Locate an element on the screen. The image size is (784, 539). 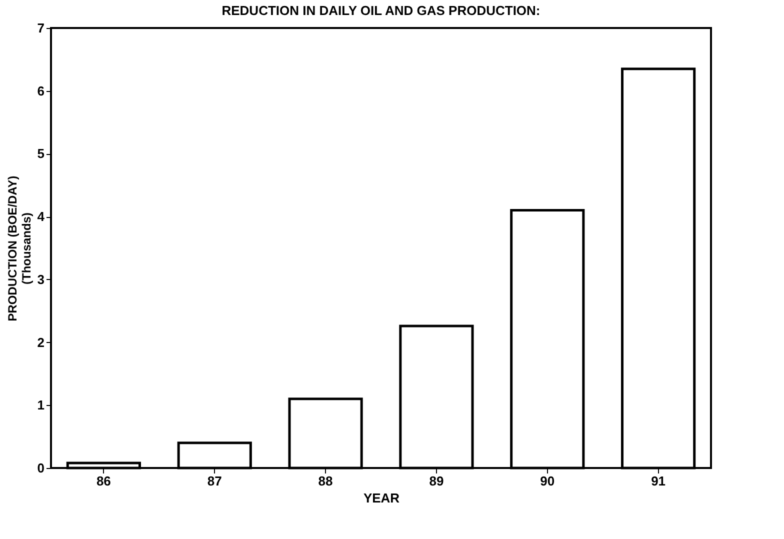
y-tick-label: 2 is located at coordinates (40, 342).